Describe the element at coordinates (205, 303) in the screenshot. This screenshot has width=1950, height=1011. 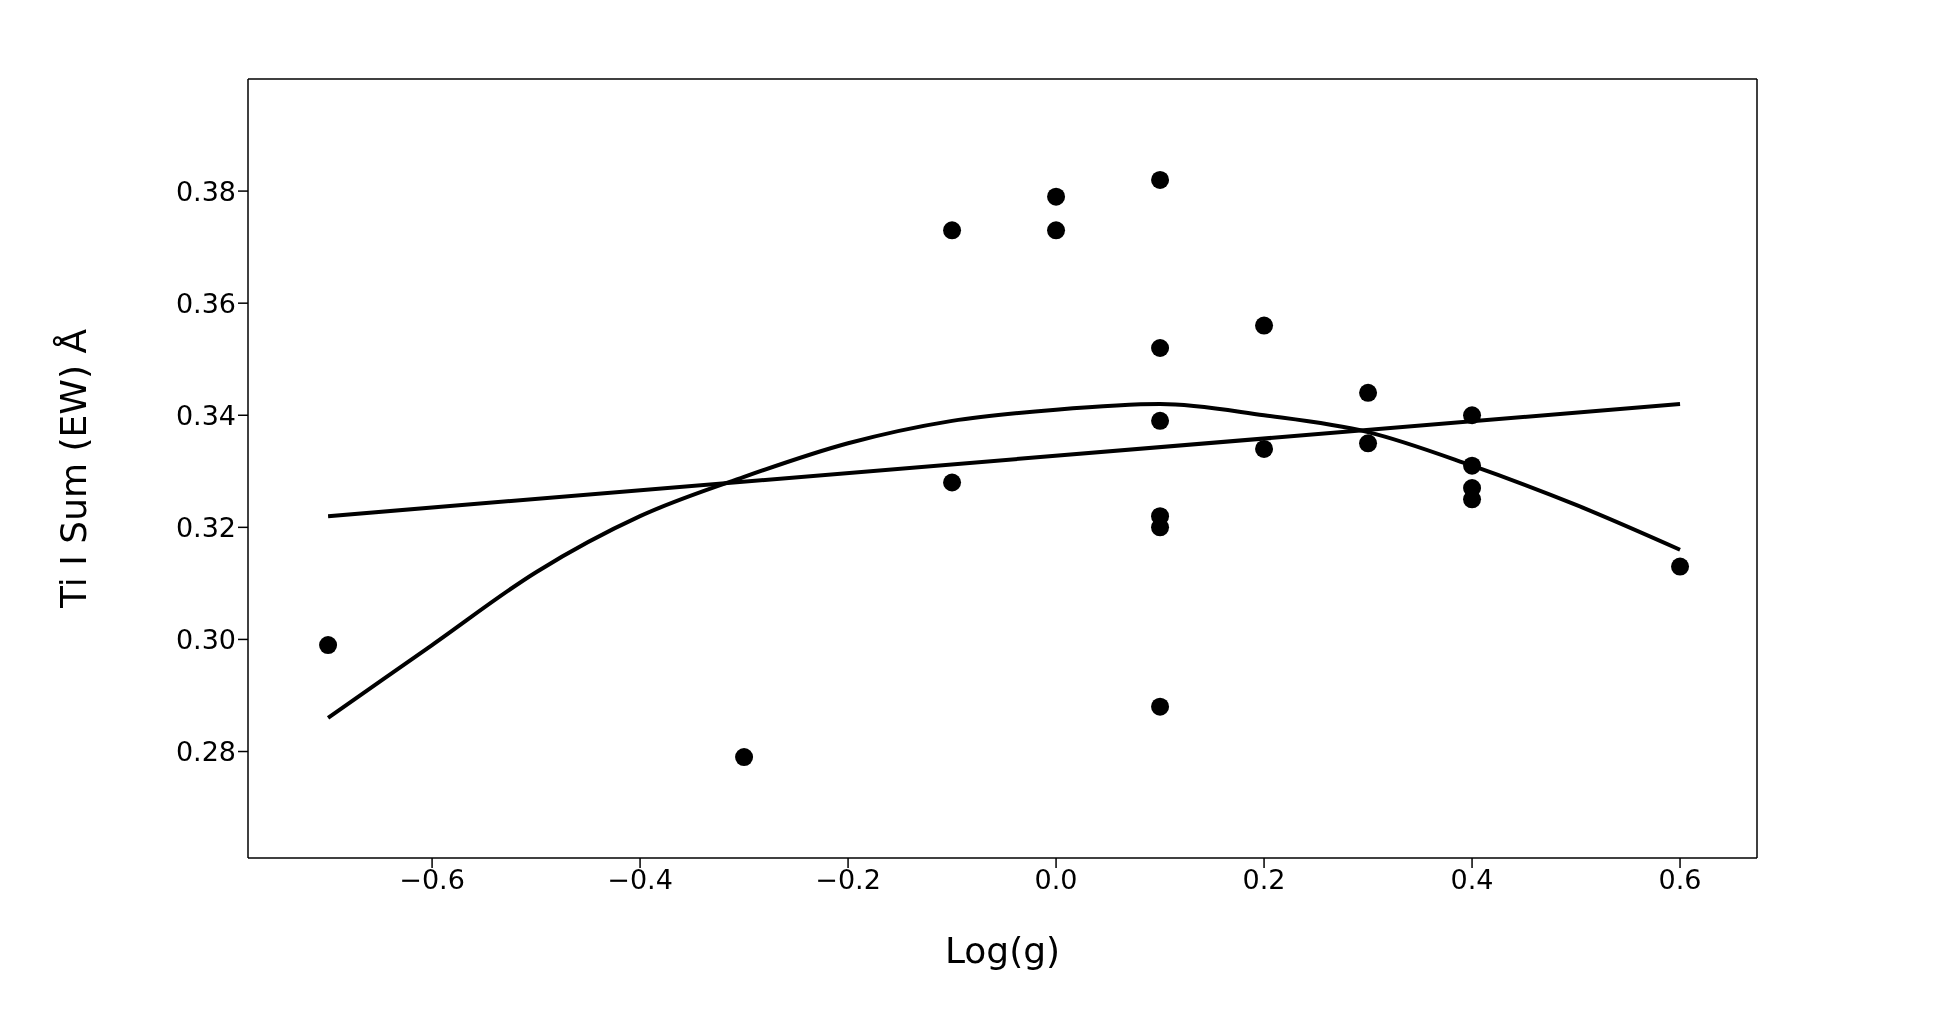
I see `y-tick-label: 0.36` at that location.